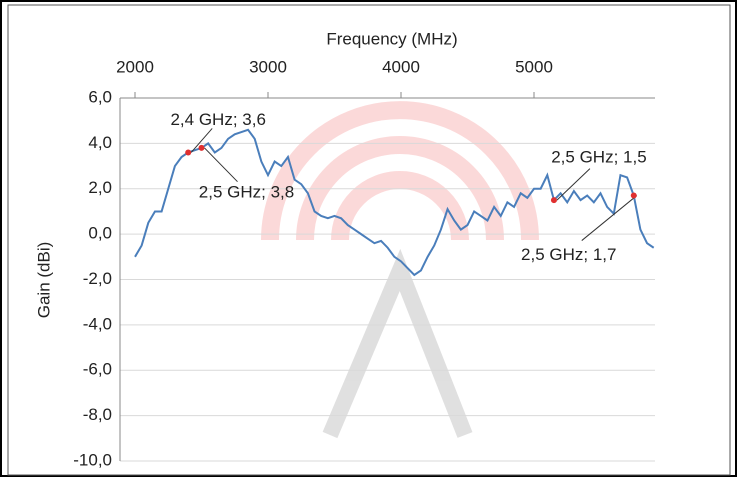  Describe the element at coordinates (598, 157) in the screenshot. I see `annotation-label: 2,5 GHz; 1,5` at that location.